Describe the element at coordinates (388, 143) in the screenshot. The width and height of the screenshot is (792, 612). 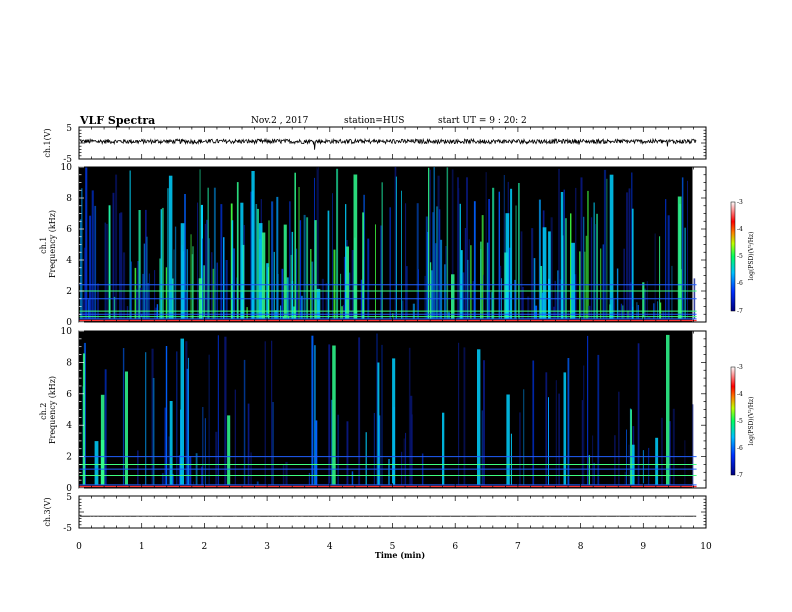
I see `waveform-trace` at that location.